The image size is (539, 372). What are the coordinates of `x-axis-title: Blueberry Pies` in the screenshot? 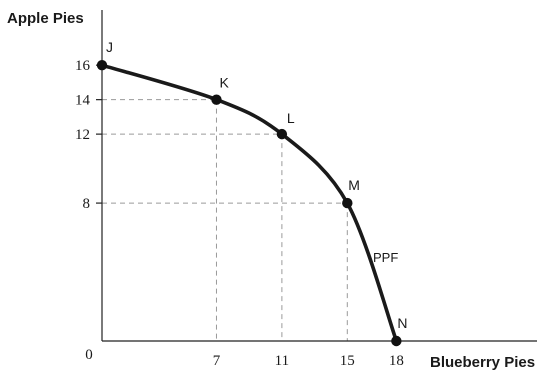 It's located at (482, 362).